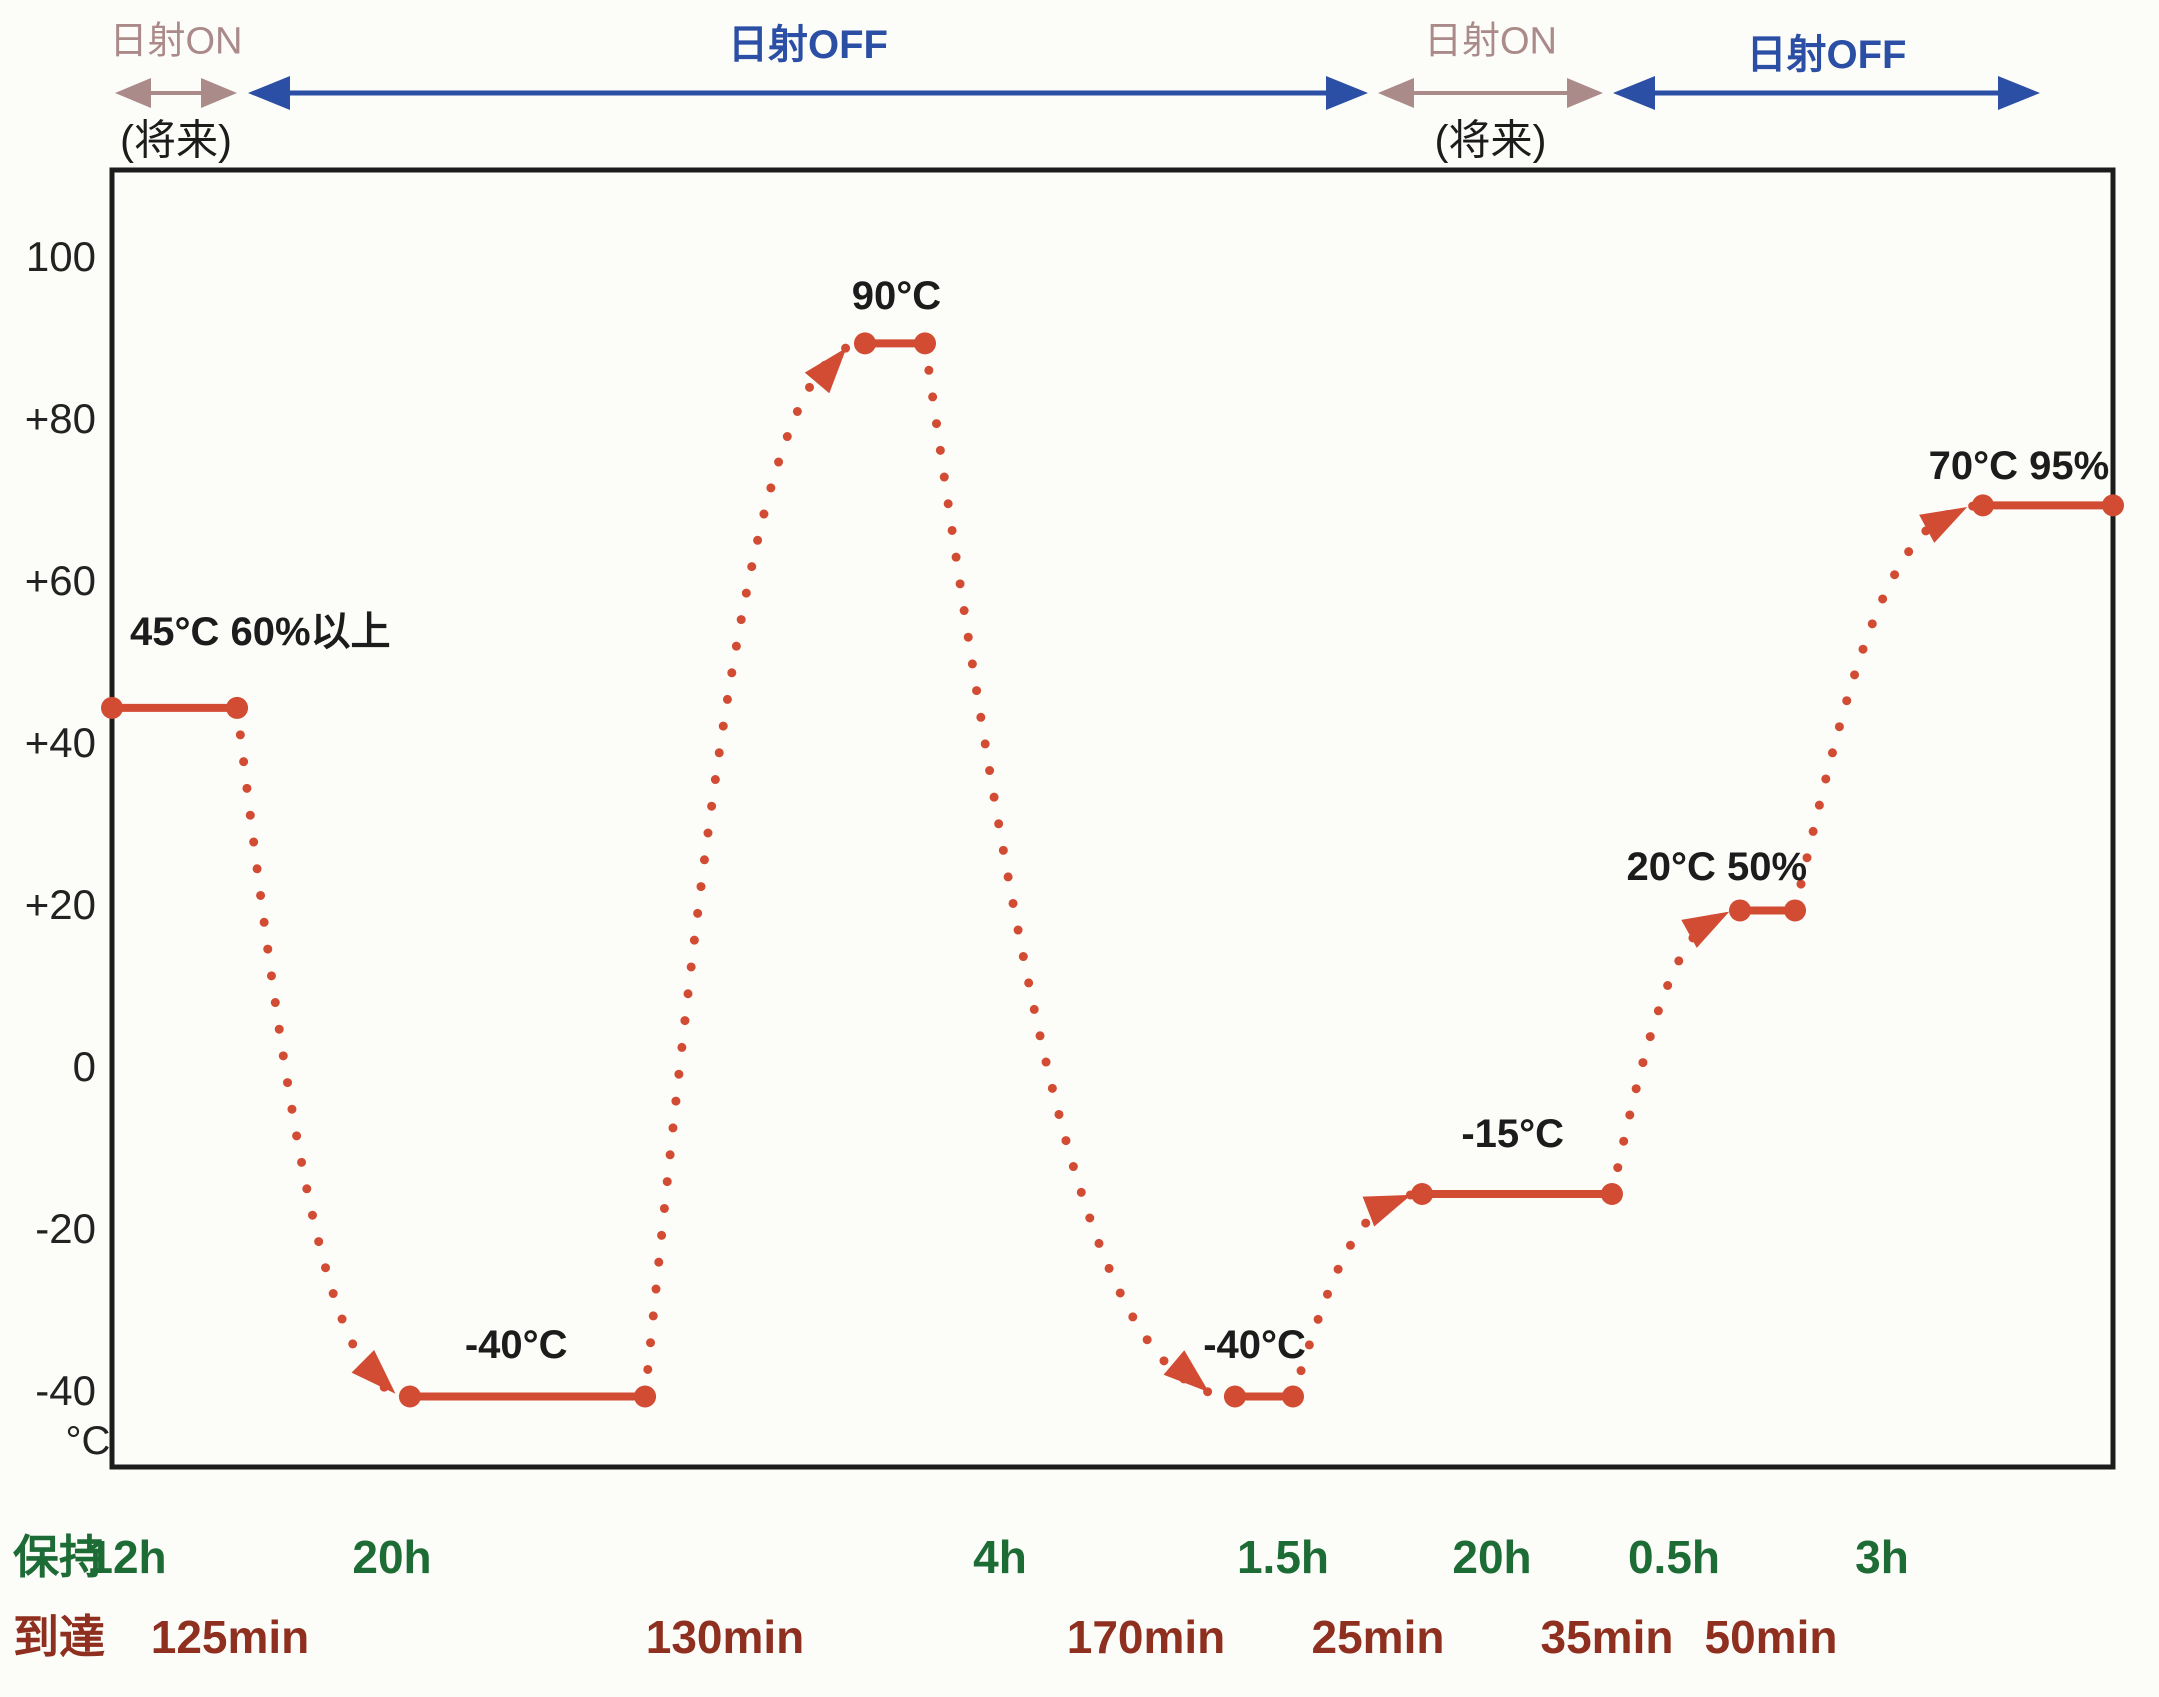 The image size is (2159, 1697). I want to click on reach-time-value: 25min, so click(1378, 1637).